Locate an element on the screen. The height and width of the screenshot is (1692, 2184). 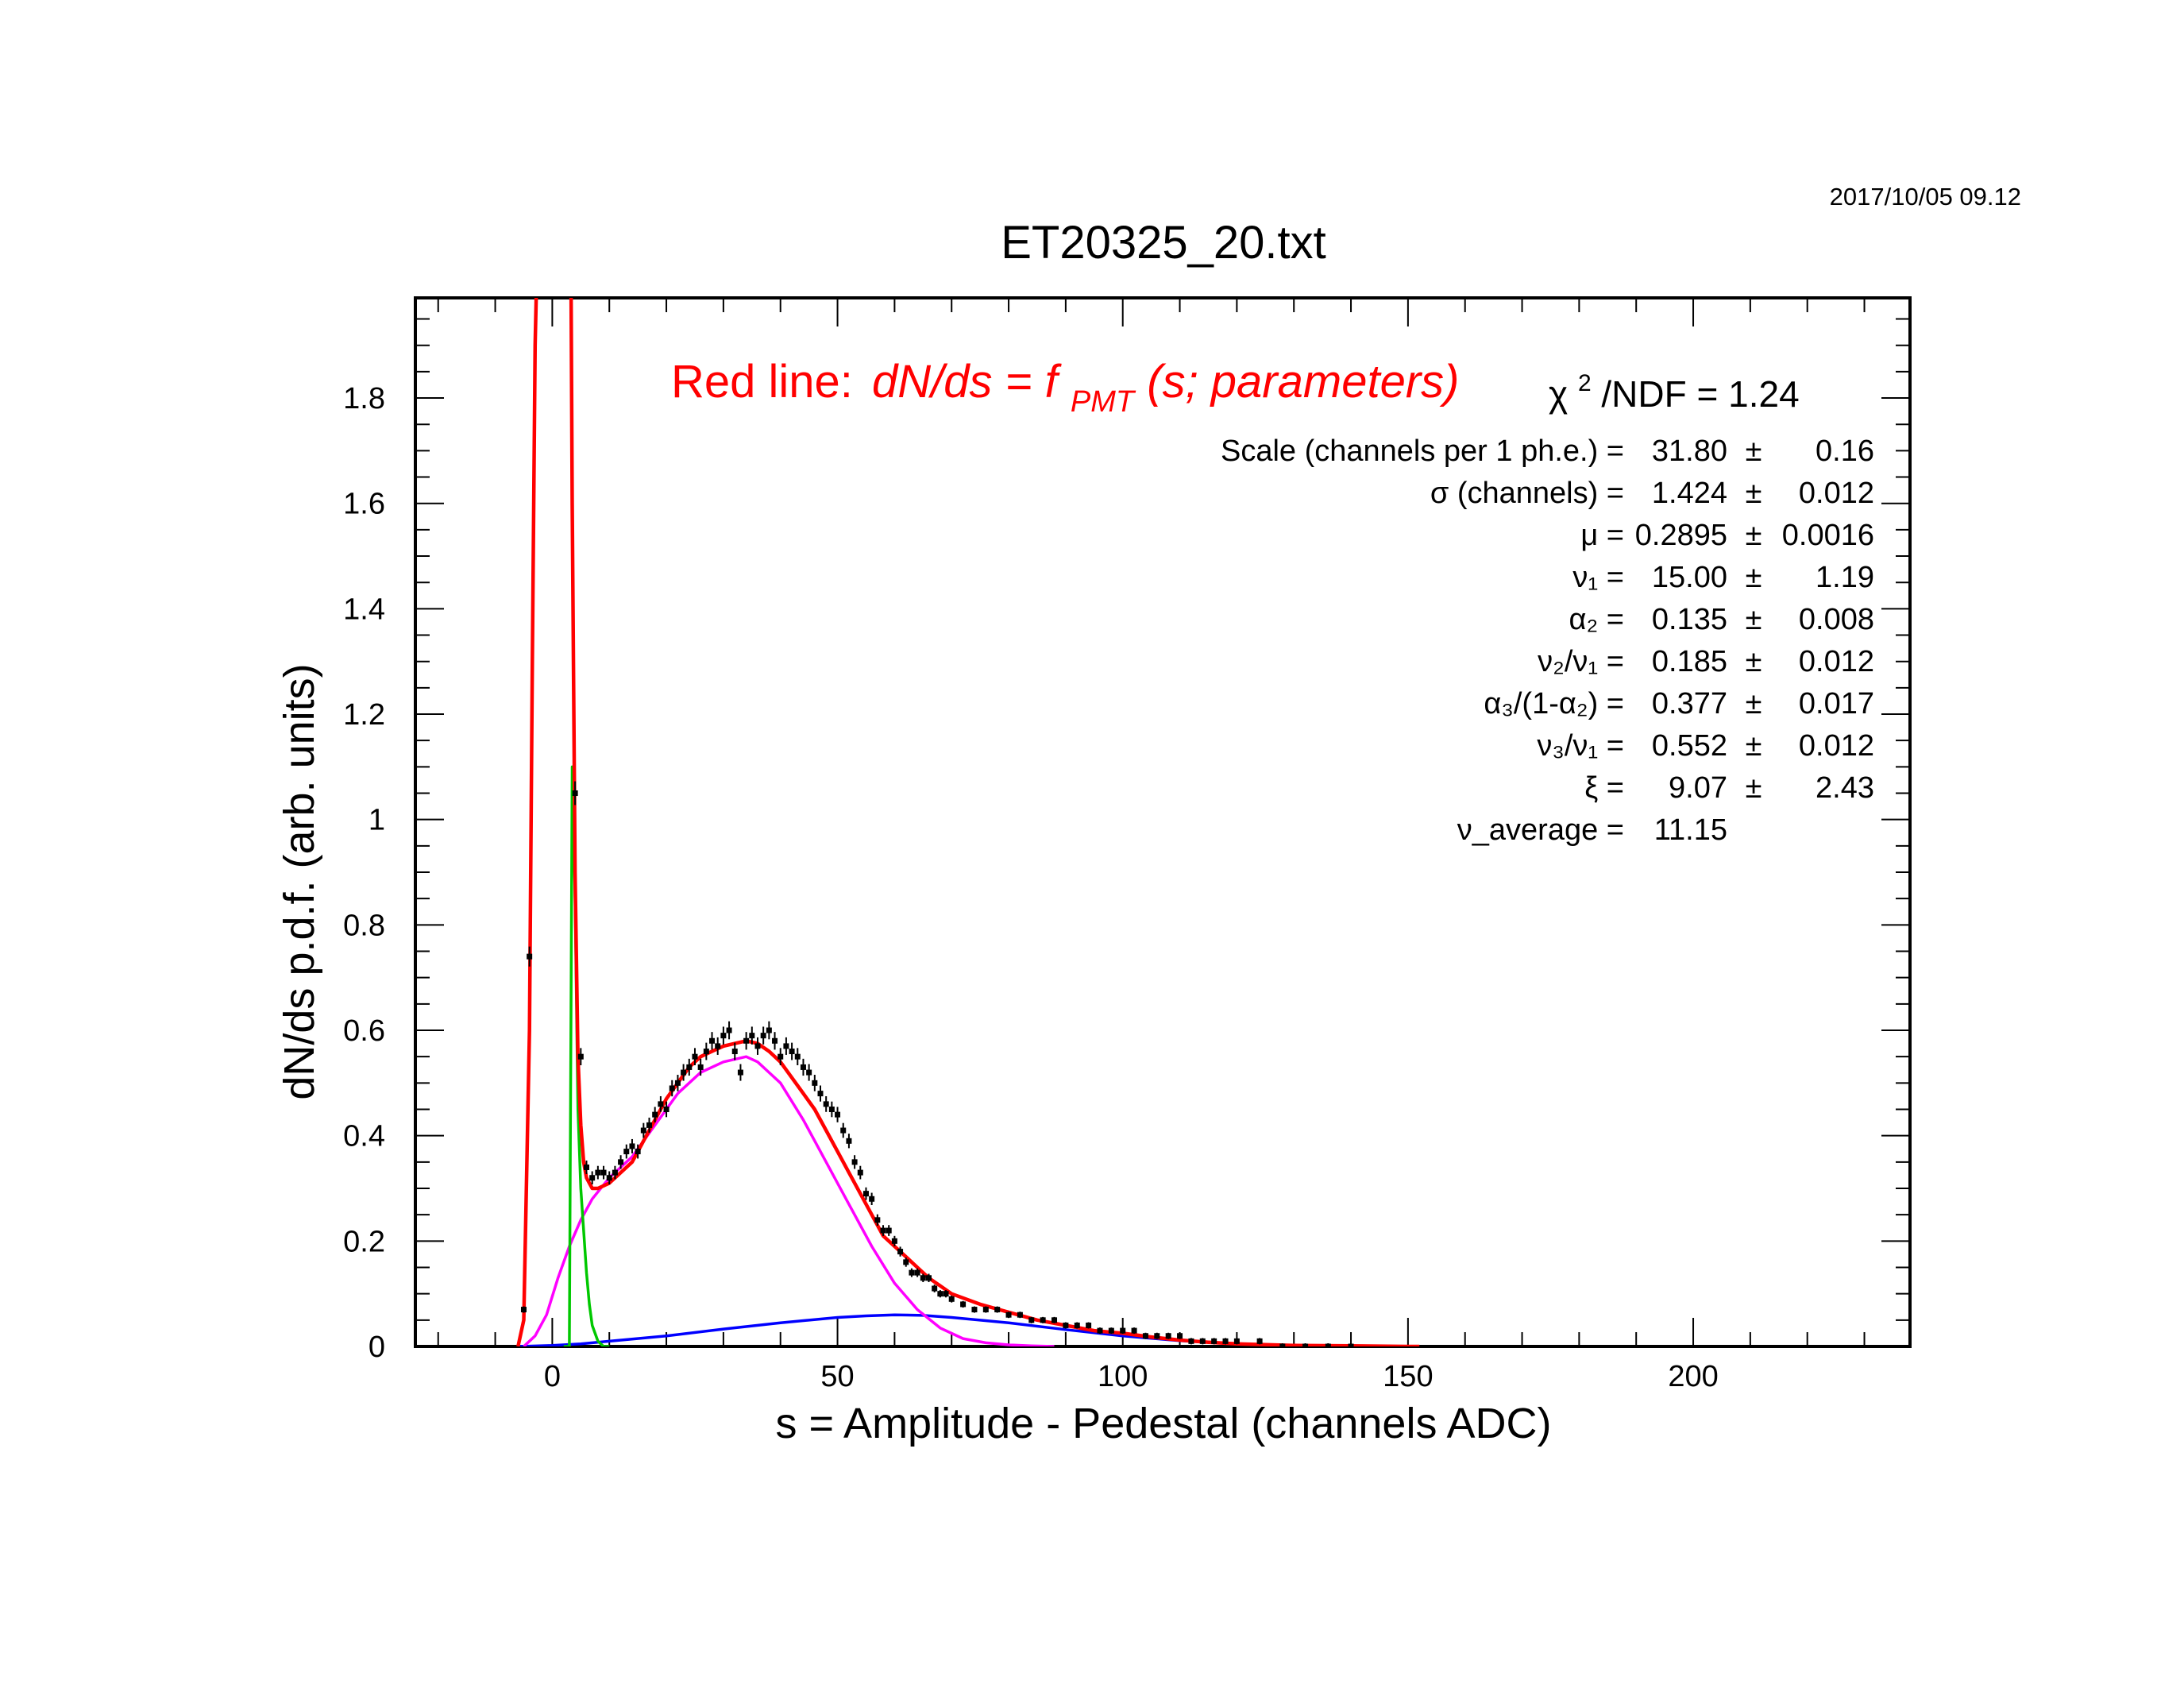
y-tick-label: 1 is located at coordinates (377, 821).